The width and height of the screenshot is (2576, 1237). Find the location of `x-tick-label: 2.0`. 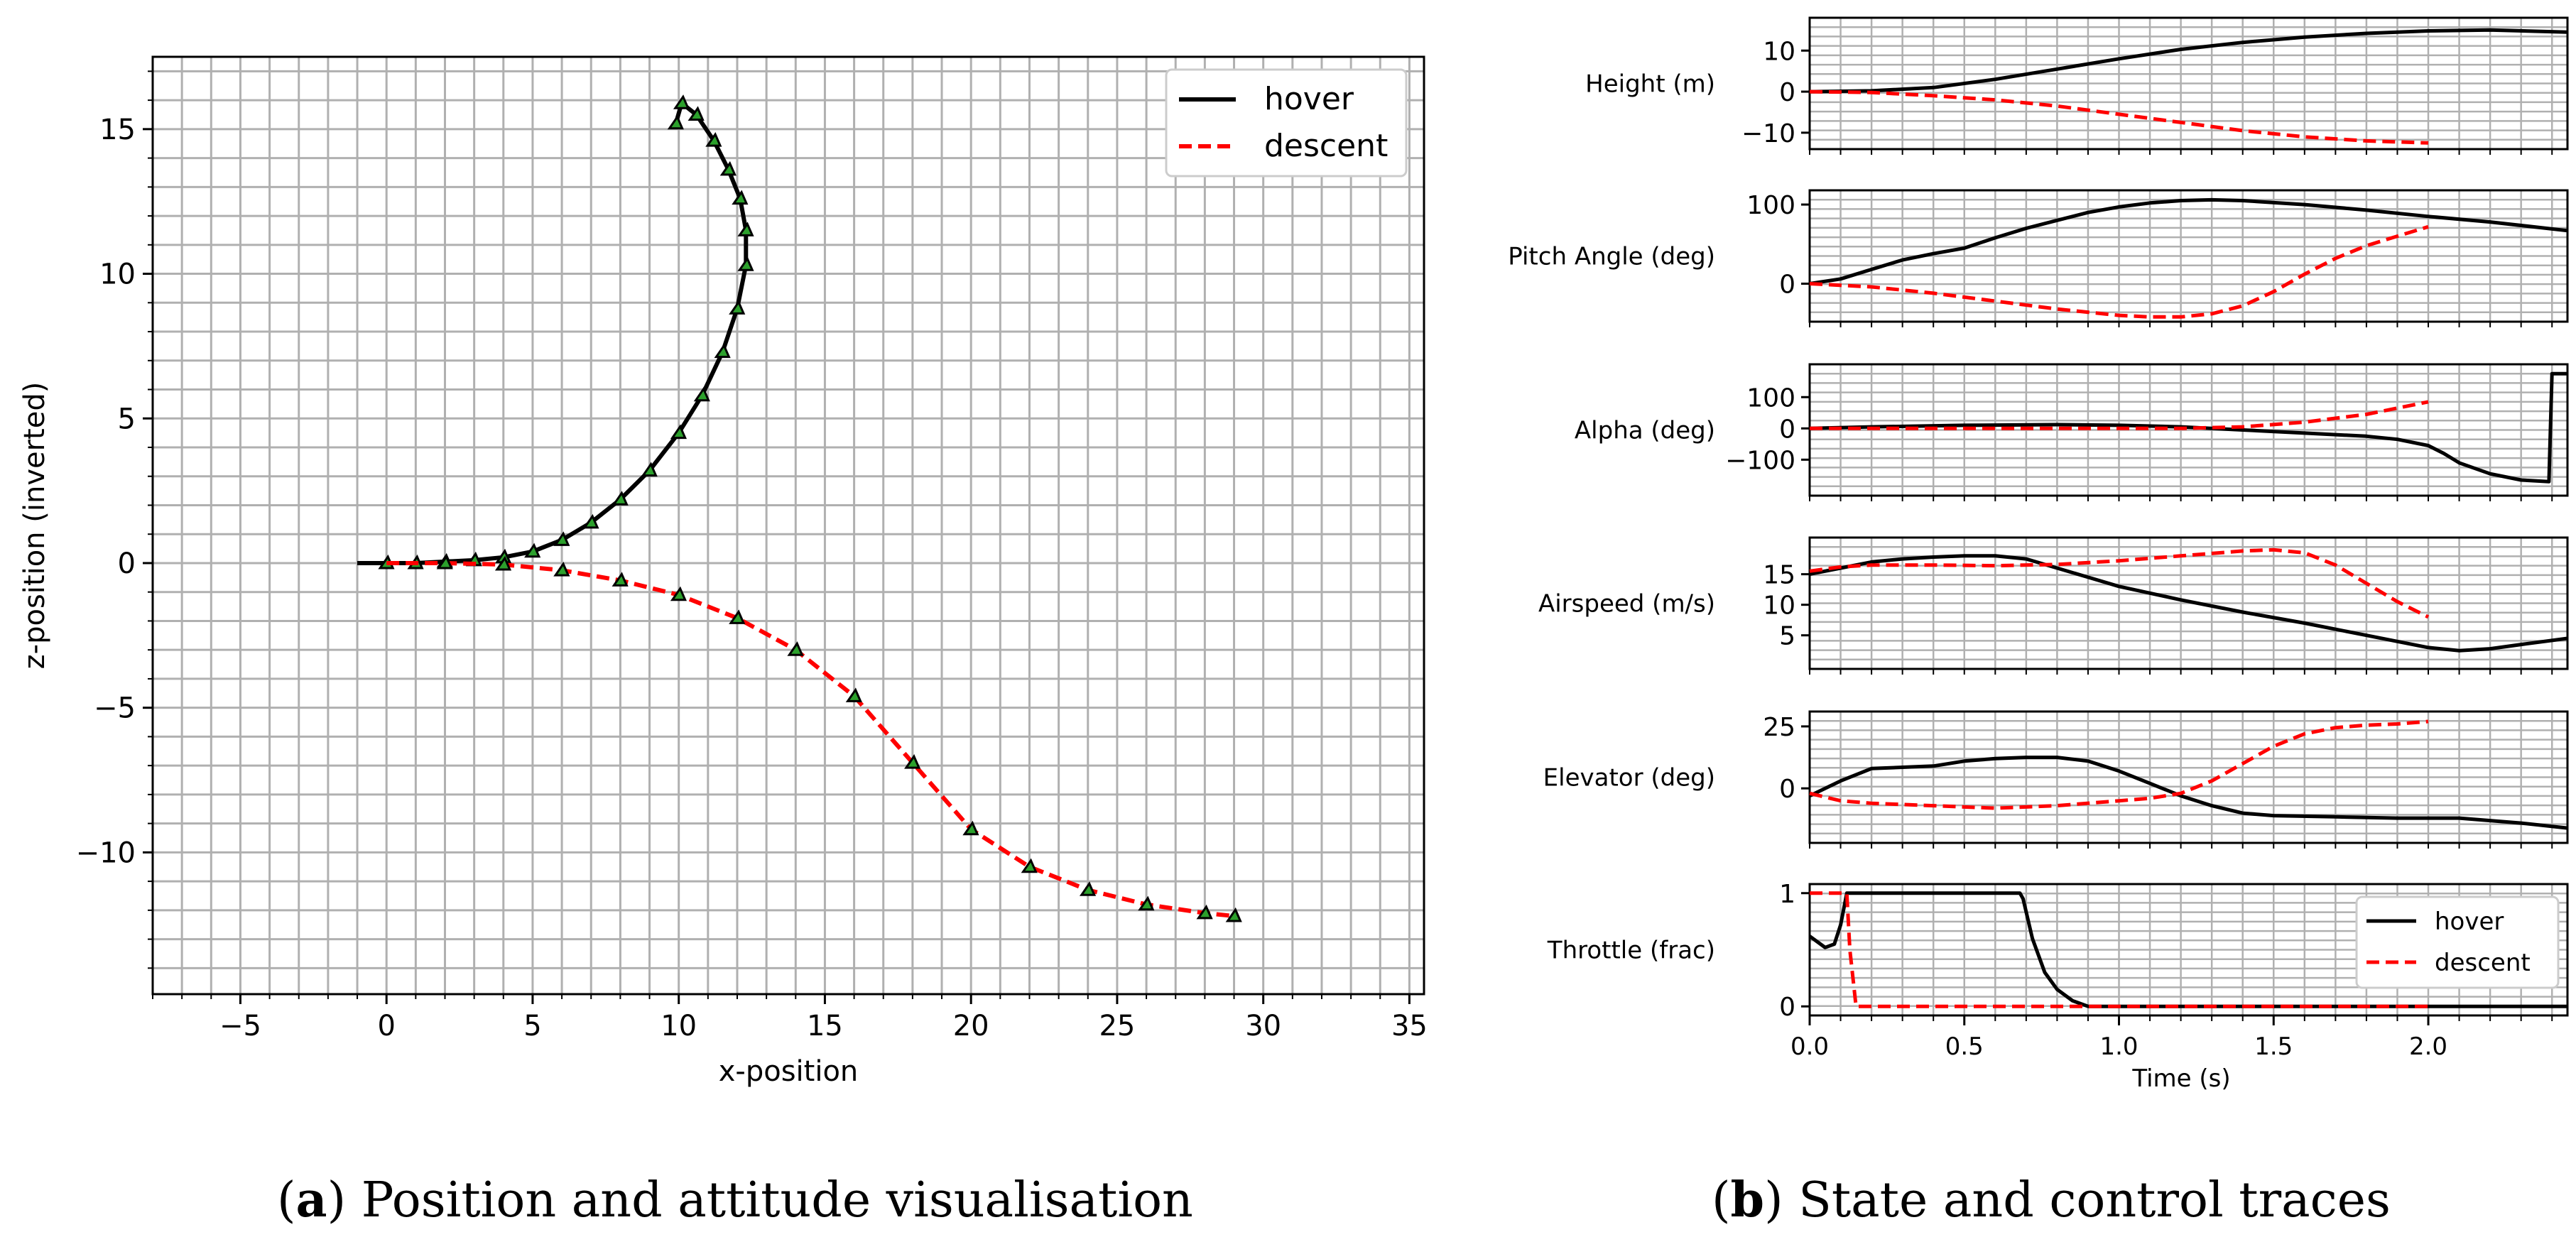

x-tick-label: 2.0 is located at coordinates (2428, 1047).